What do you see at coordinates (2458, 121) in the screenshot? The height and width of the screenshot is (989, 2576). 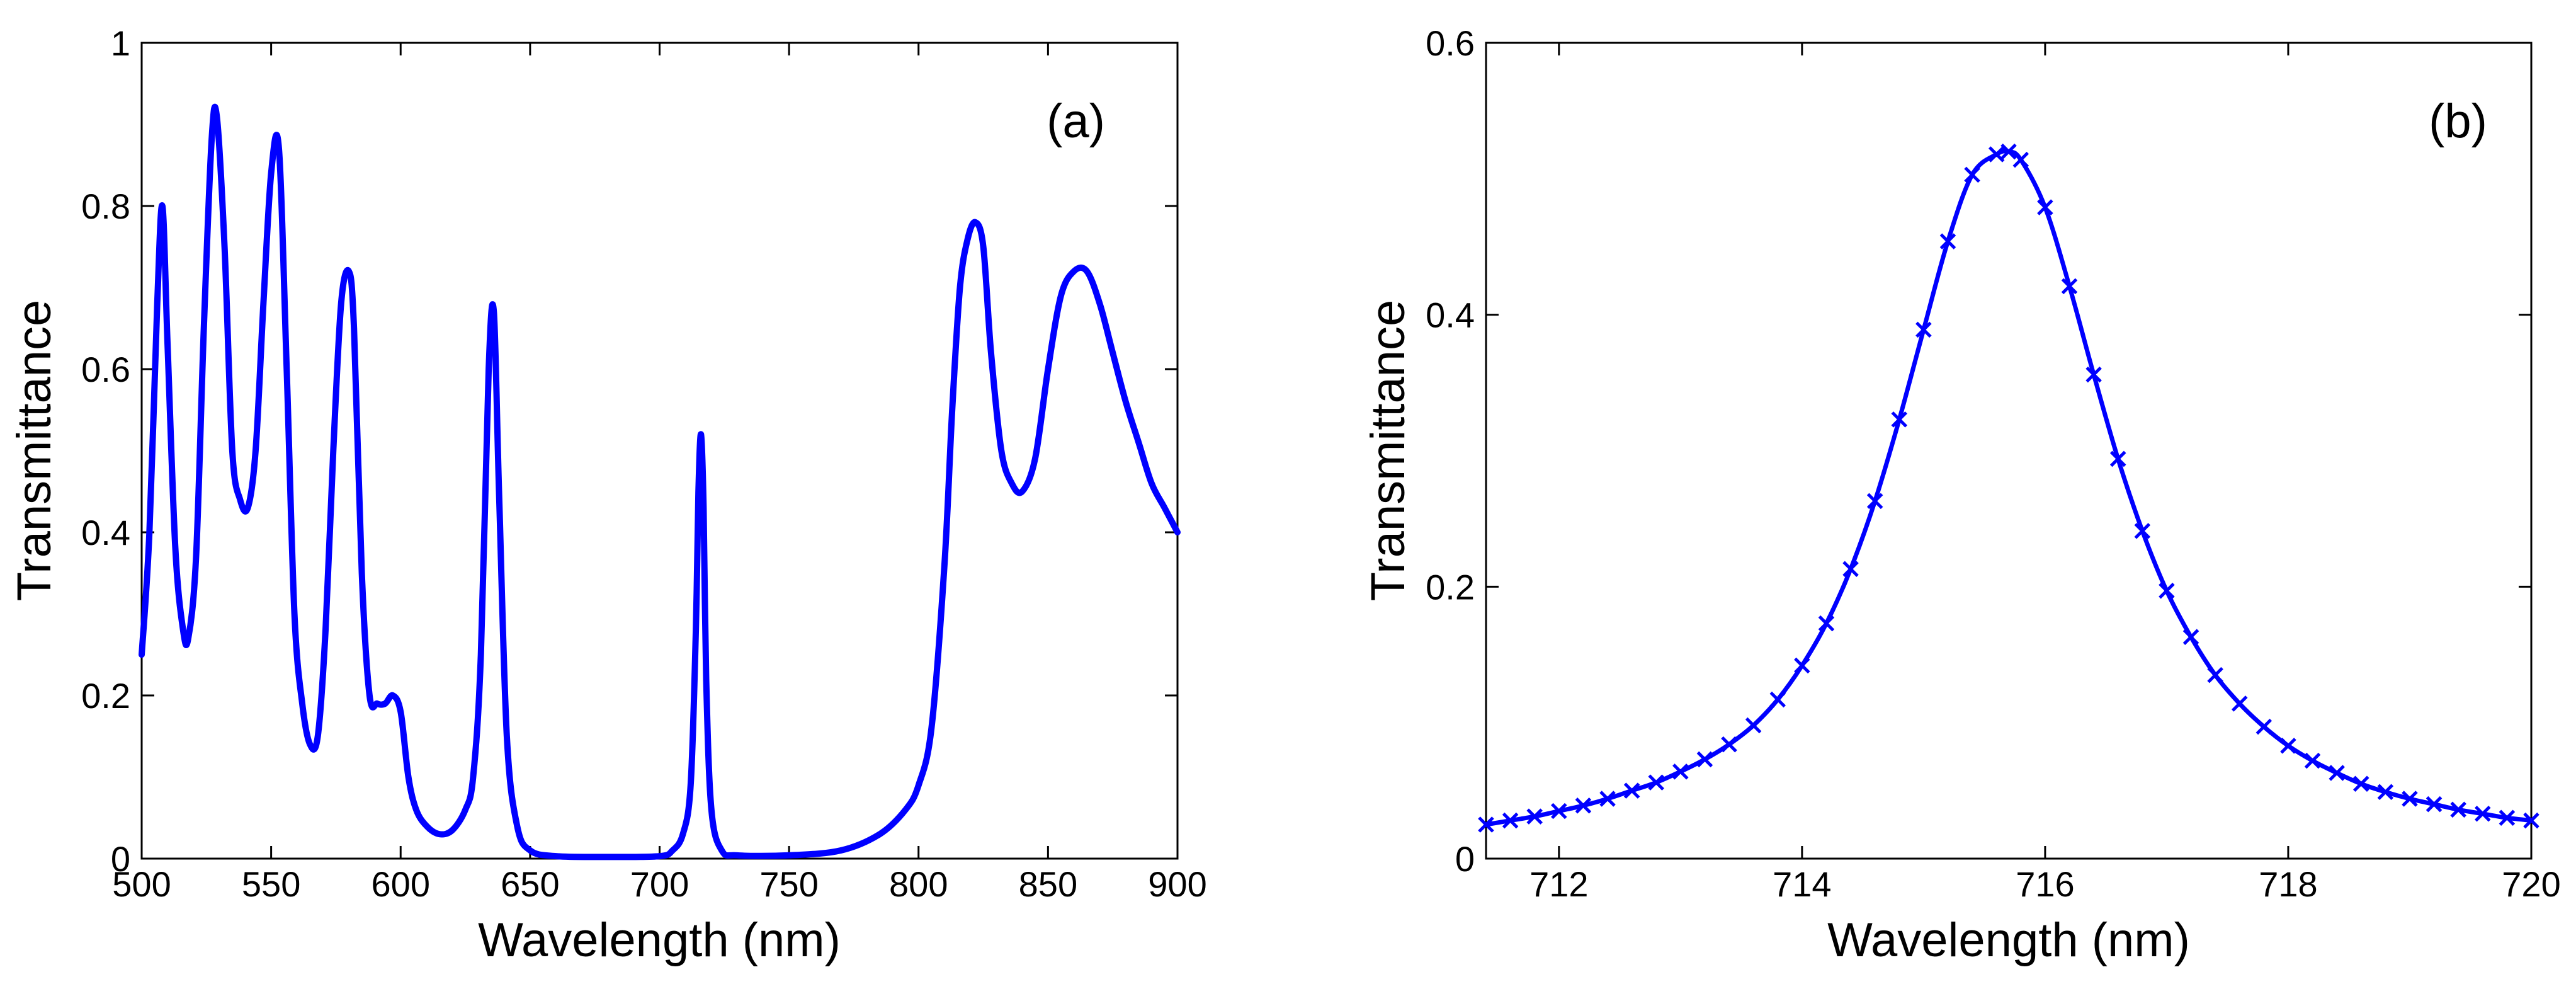 I see `panel-b-tag: (b)` at bounding box center [2458, 121].